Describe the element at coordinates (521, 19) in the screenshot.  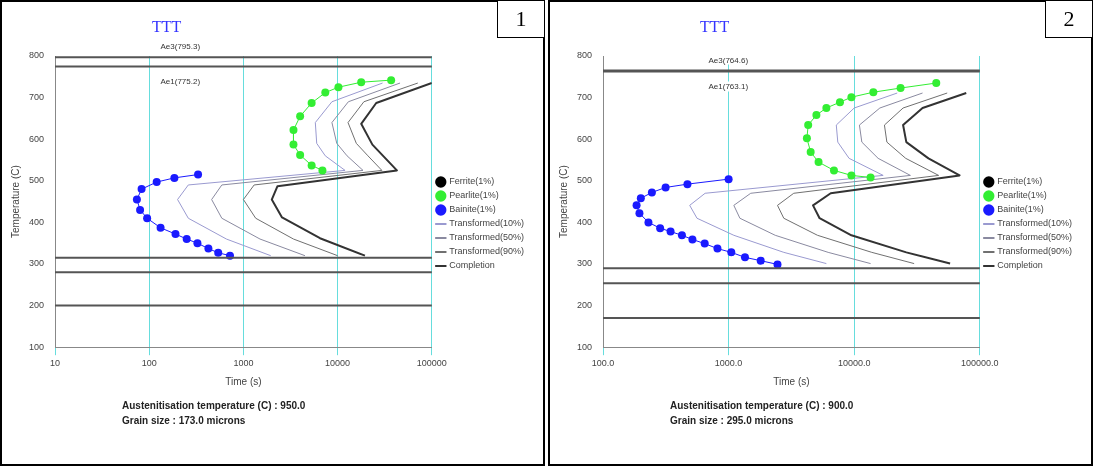
I see `text: 1` at that location.